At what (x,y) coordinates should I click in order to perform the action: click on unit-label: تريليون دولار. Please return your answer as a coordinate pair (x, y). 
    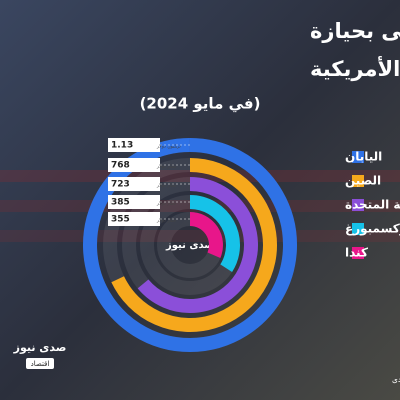
    Looking at the image, I should click on (169, 147).